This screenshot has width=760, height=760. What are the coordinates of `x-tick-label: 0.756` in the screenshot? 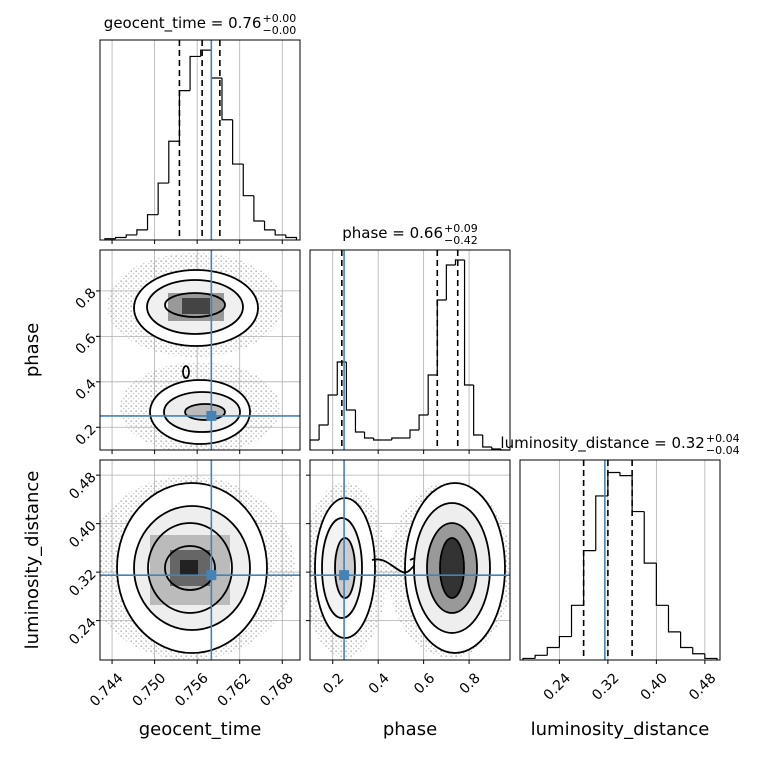 It's located at (192, 690).